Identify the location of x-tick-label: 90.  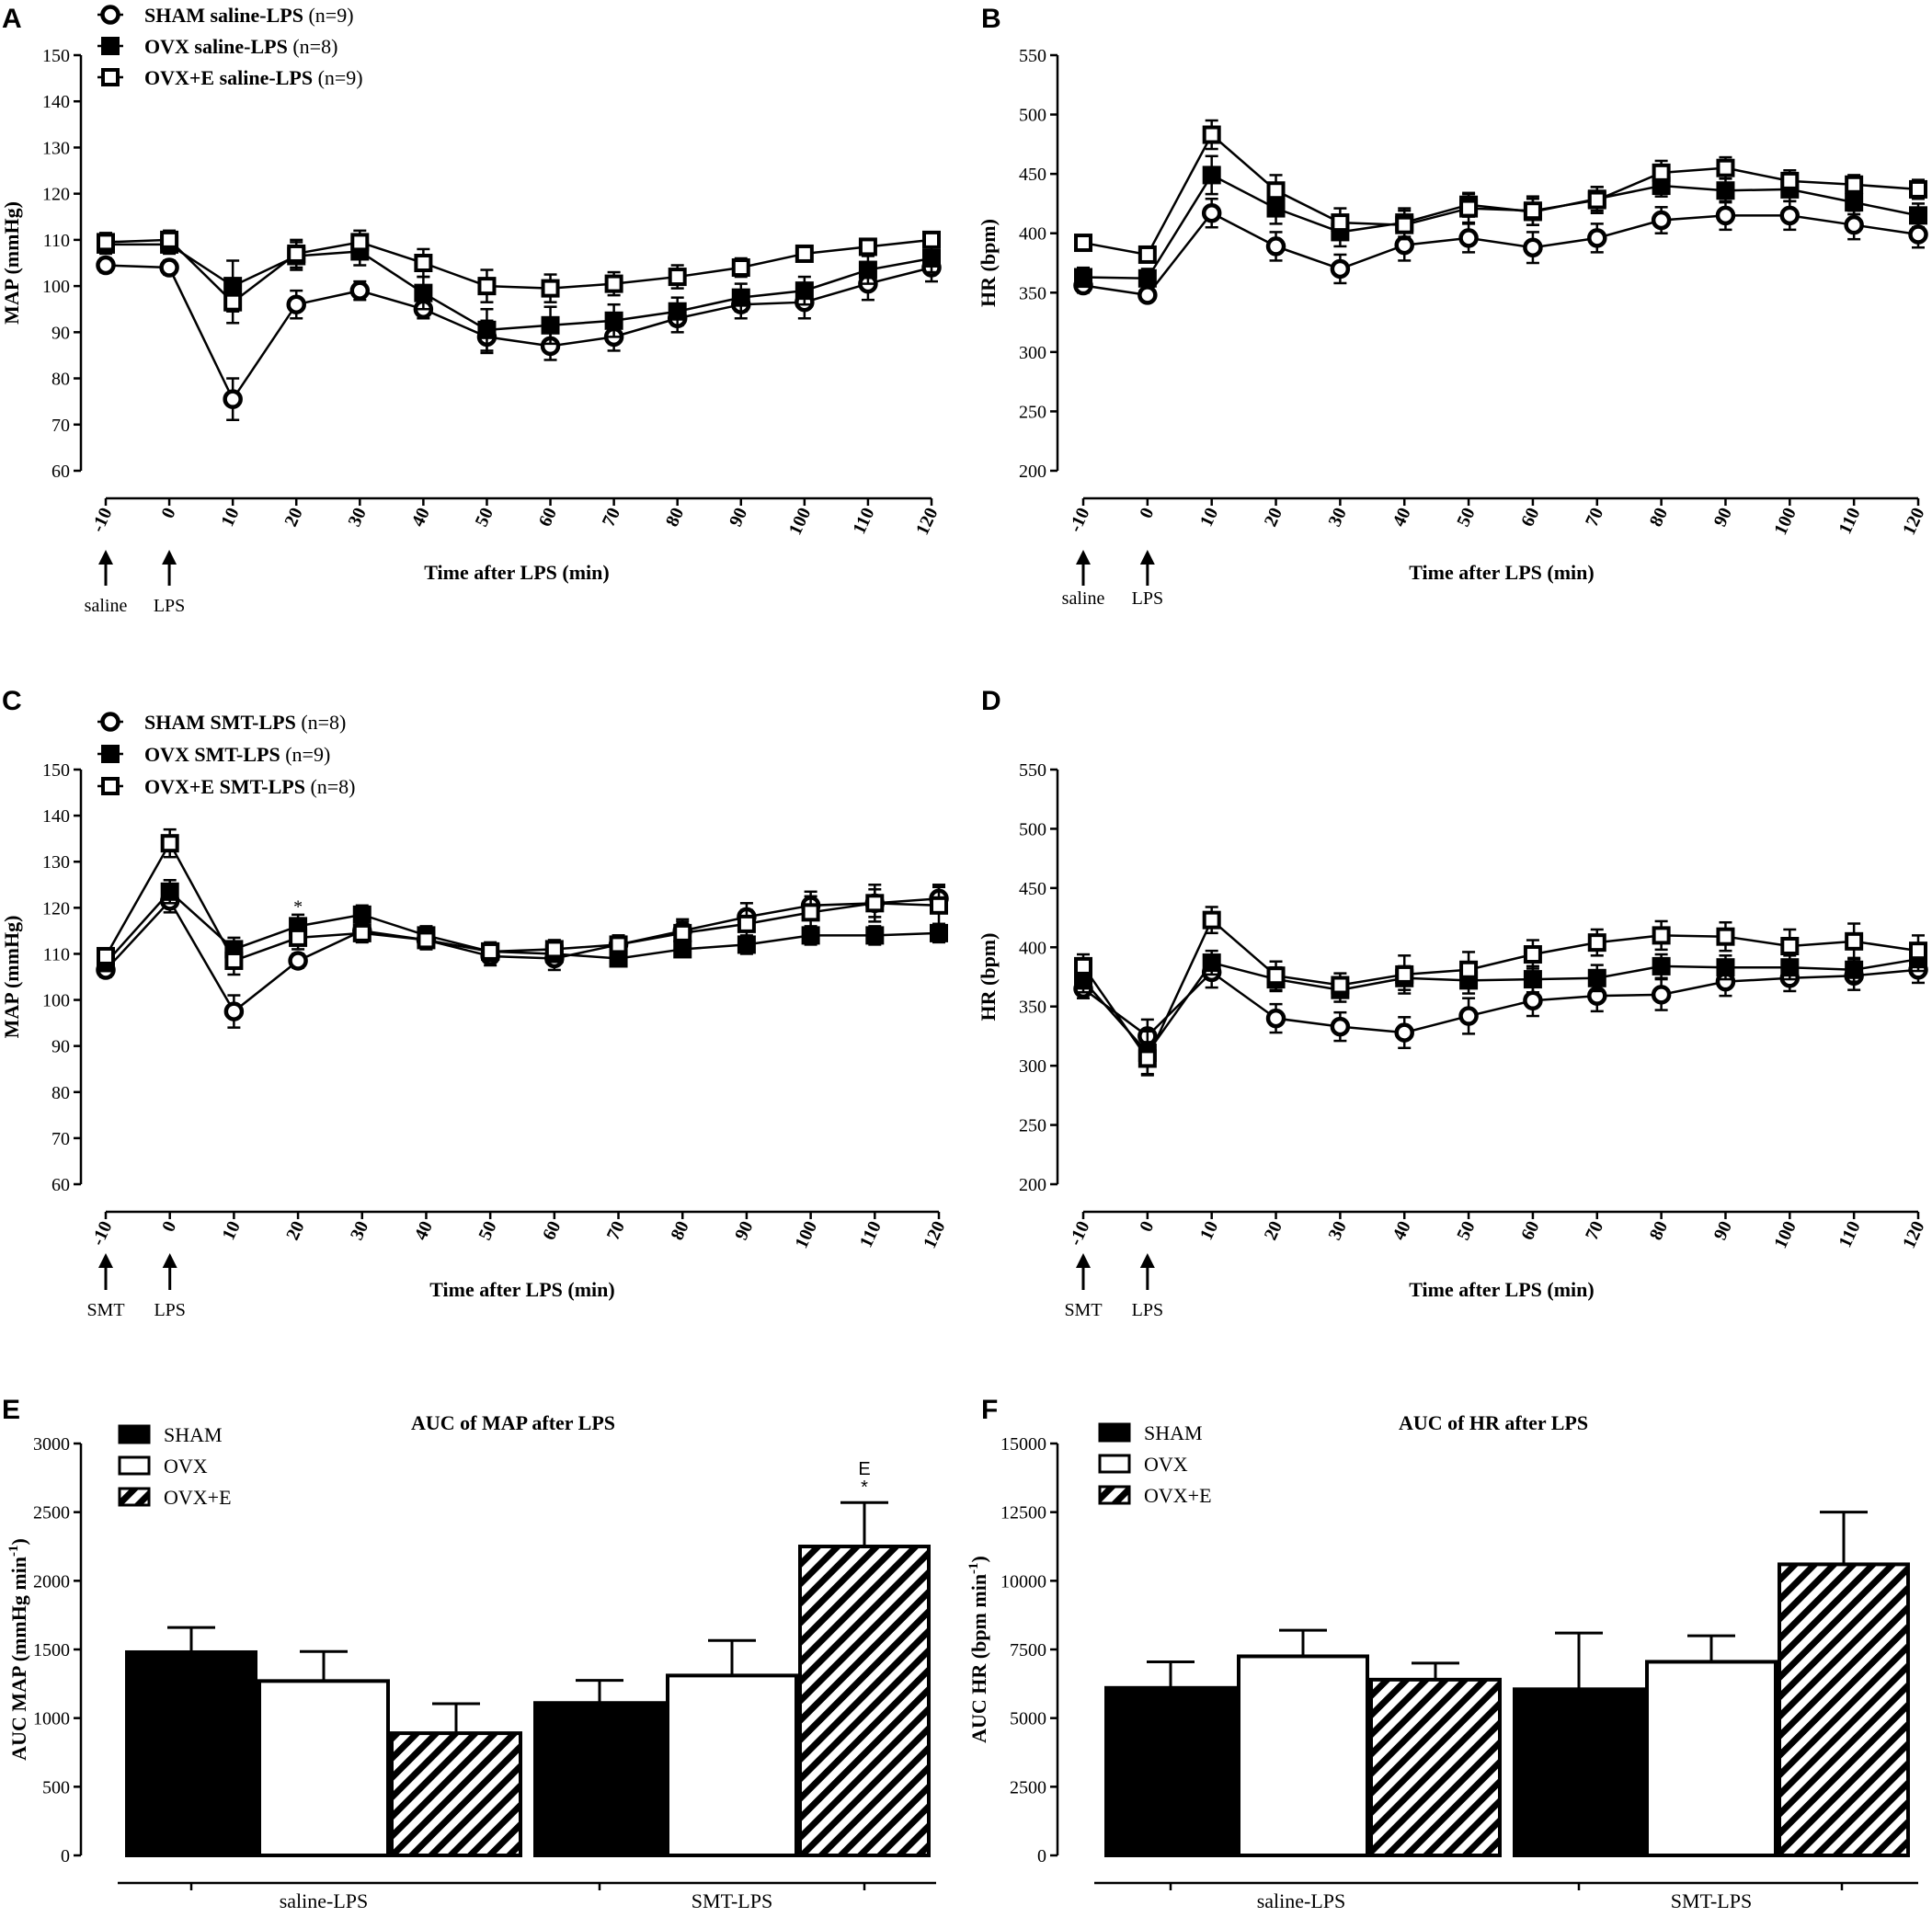
(738, 517).